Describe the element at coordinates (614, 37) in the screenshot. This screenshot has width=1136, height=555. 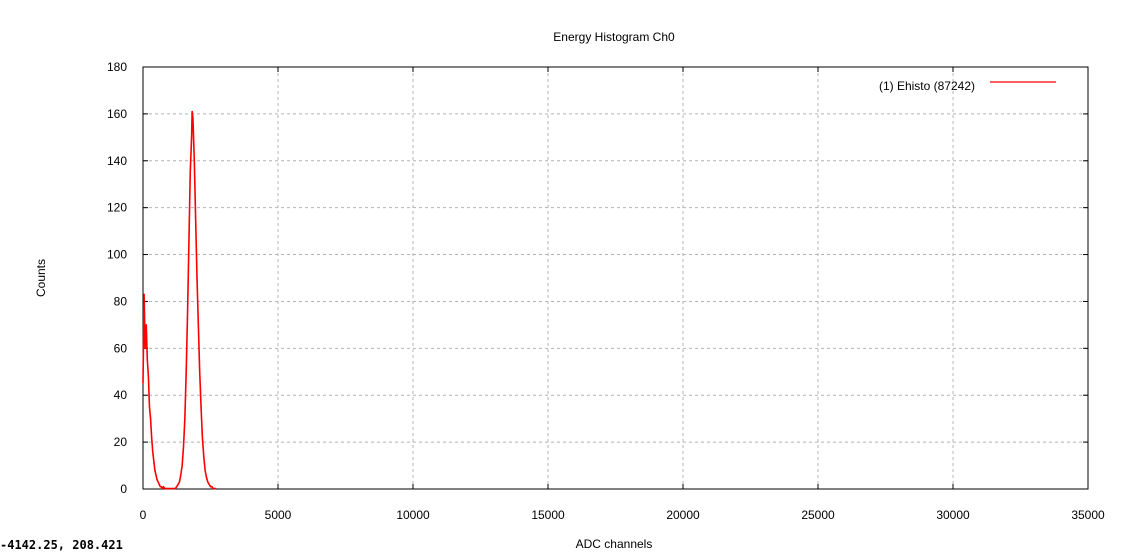
I see `chart-title: Energy Histogram Ch0` at that location.